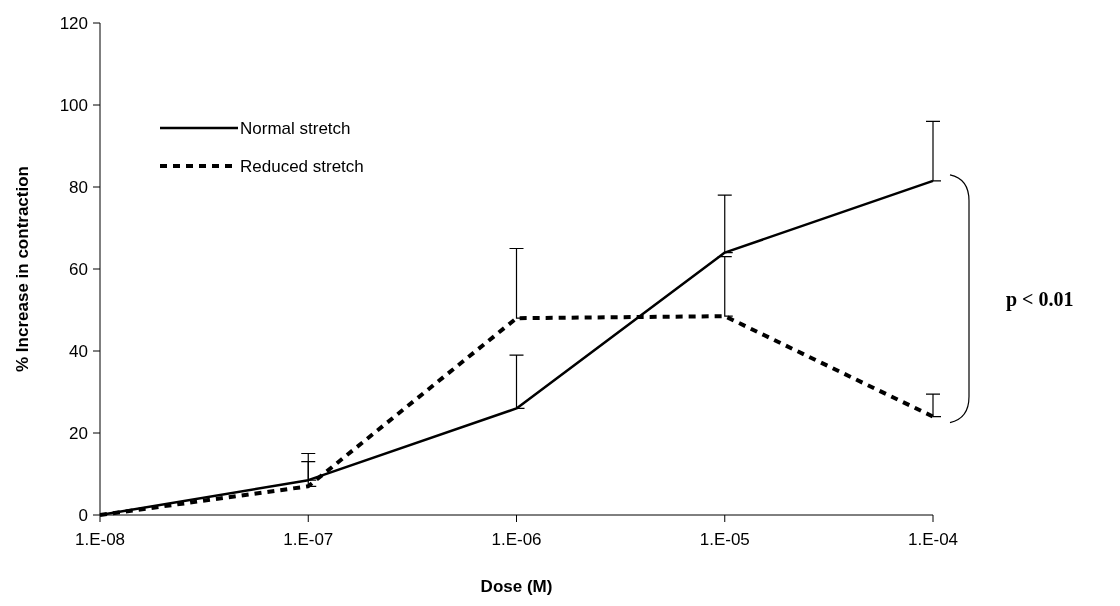 This screenshot has width=1120, height=606. Describe the element at coordinates (516, 539) in the screenshot. I see `x-tick-label: 1.E-06` at that location.